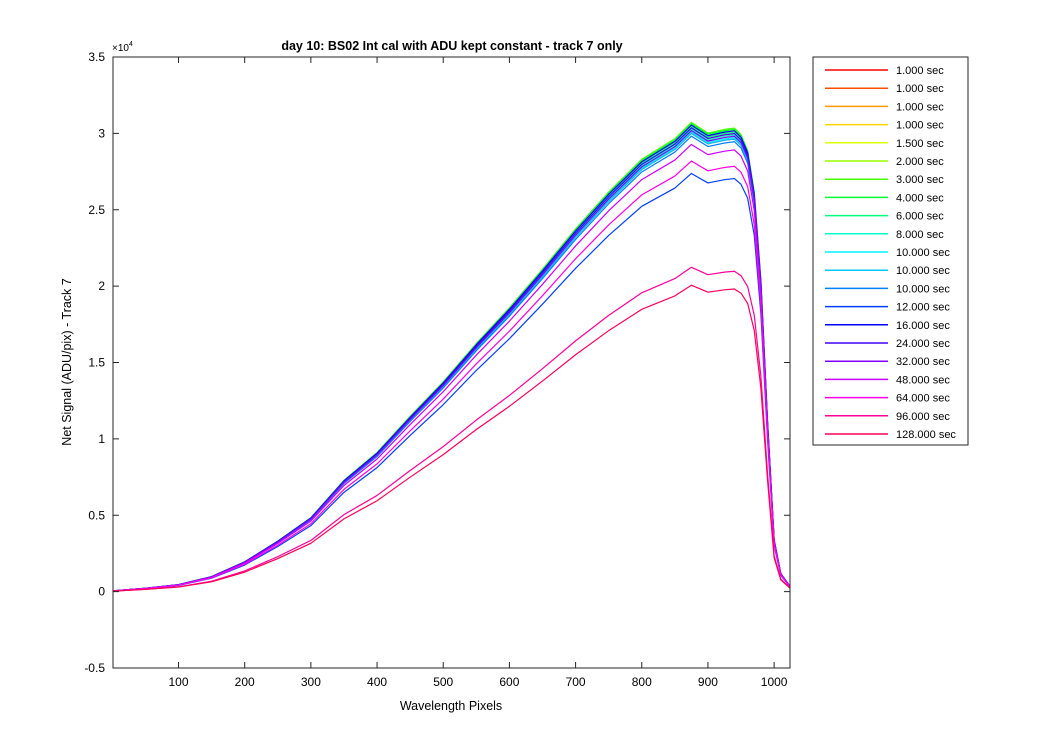 Image resolution: width=1050 pixels, height=750 pixels. Describe the element at coordinates (96, 363) in the screenshot. I see `y-tick-label: 1.5` at that location.